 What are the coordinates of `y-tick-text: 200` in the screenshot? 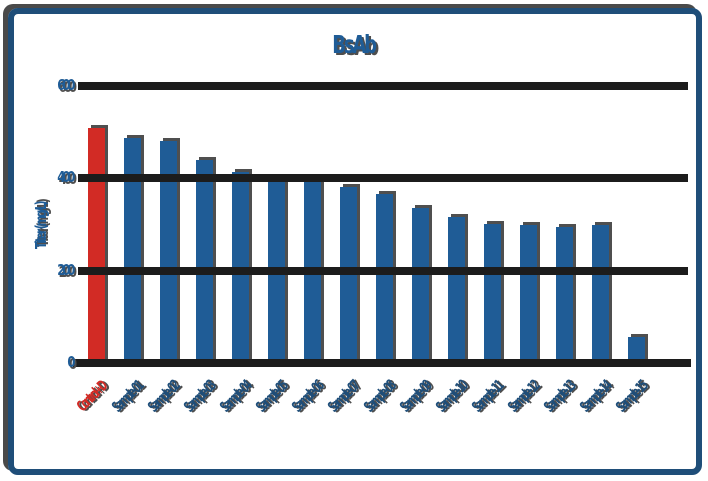 It's located at (65, 269).